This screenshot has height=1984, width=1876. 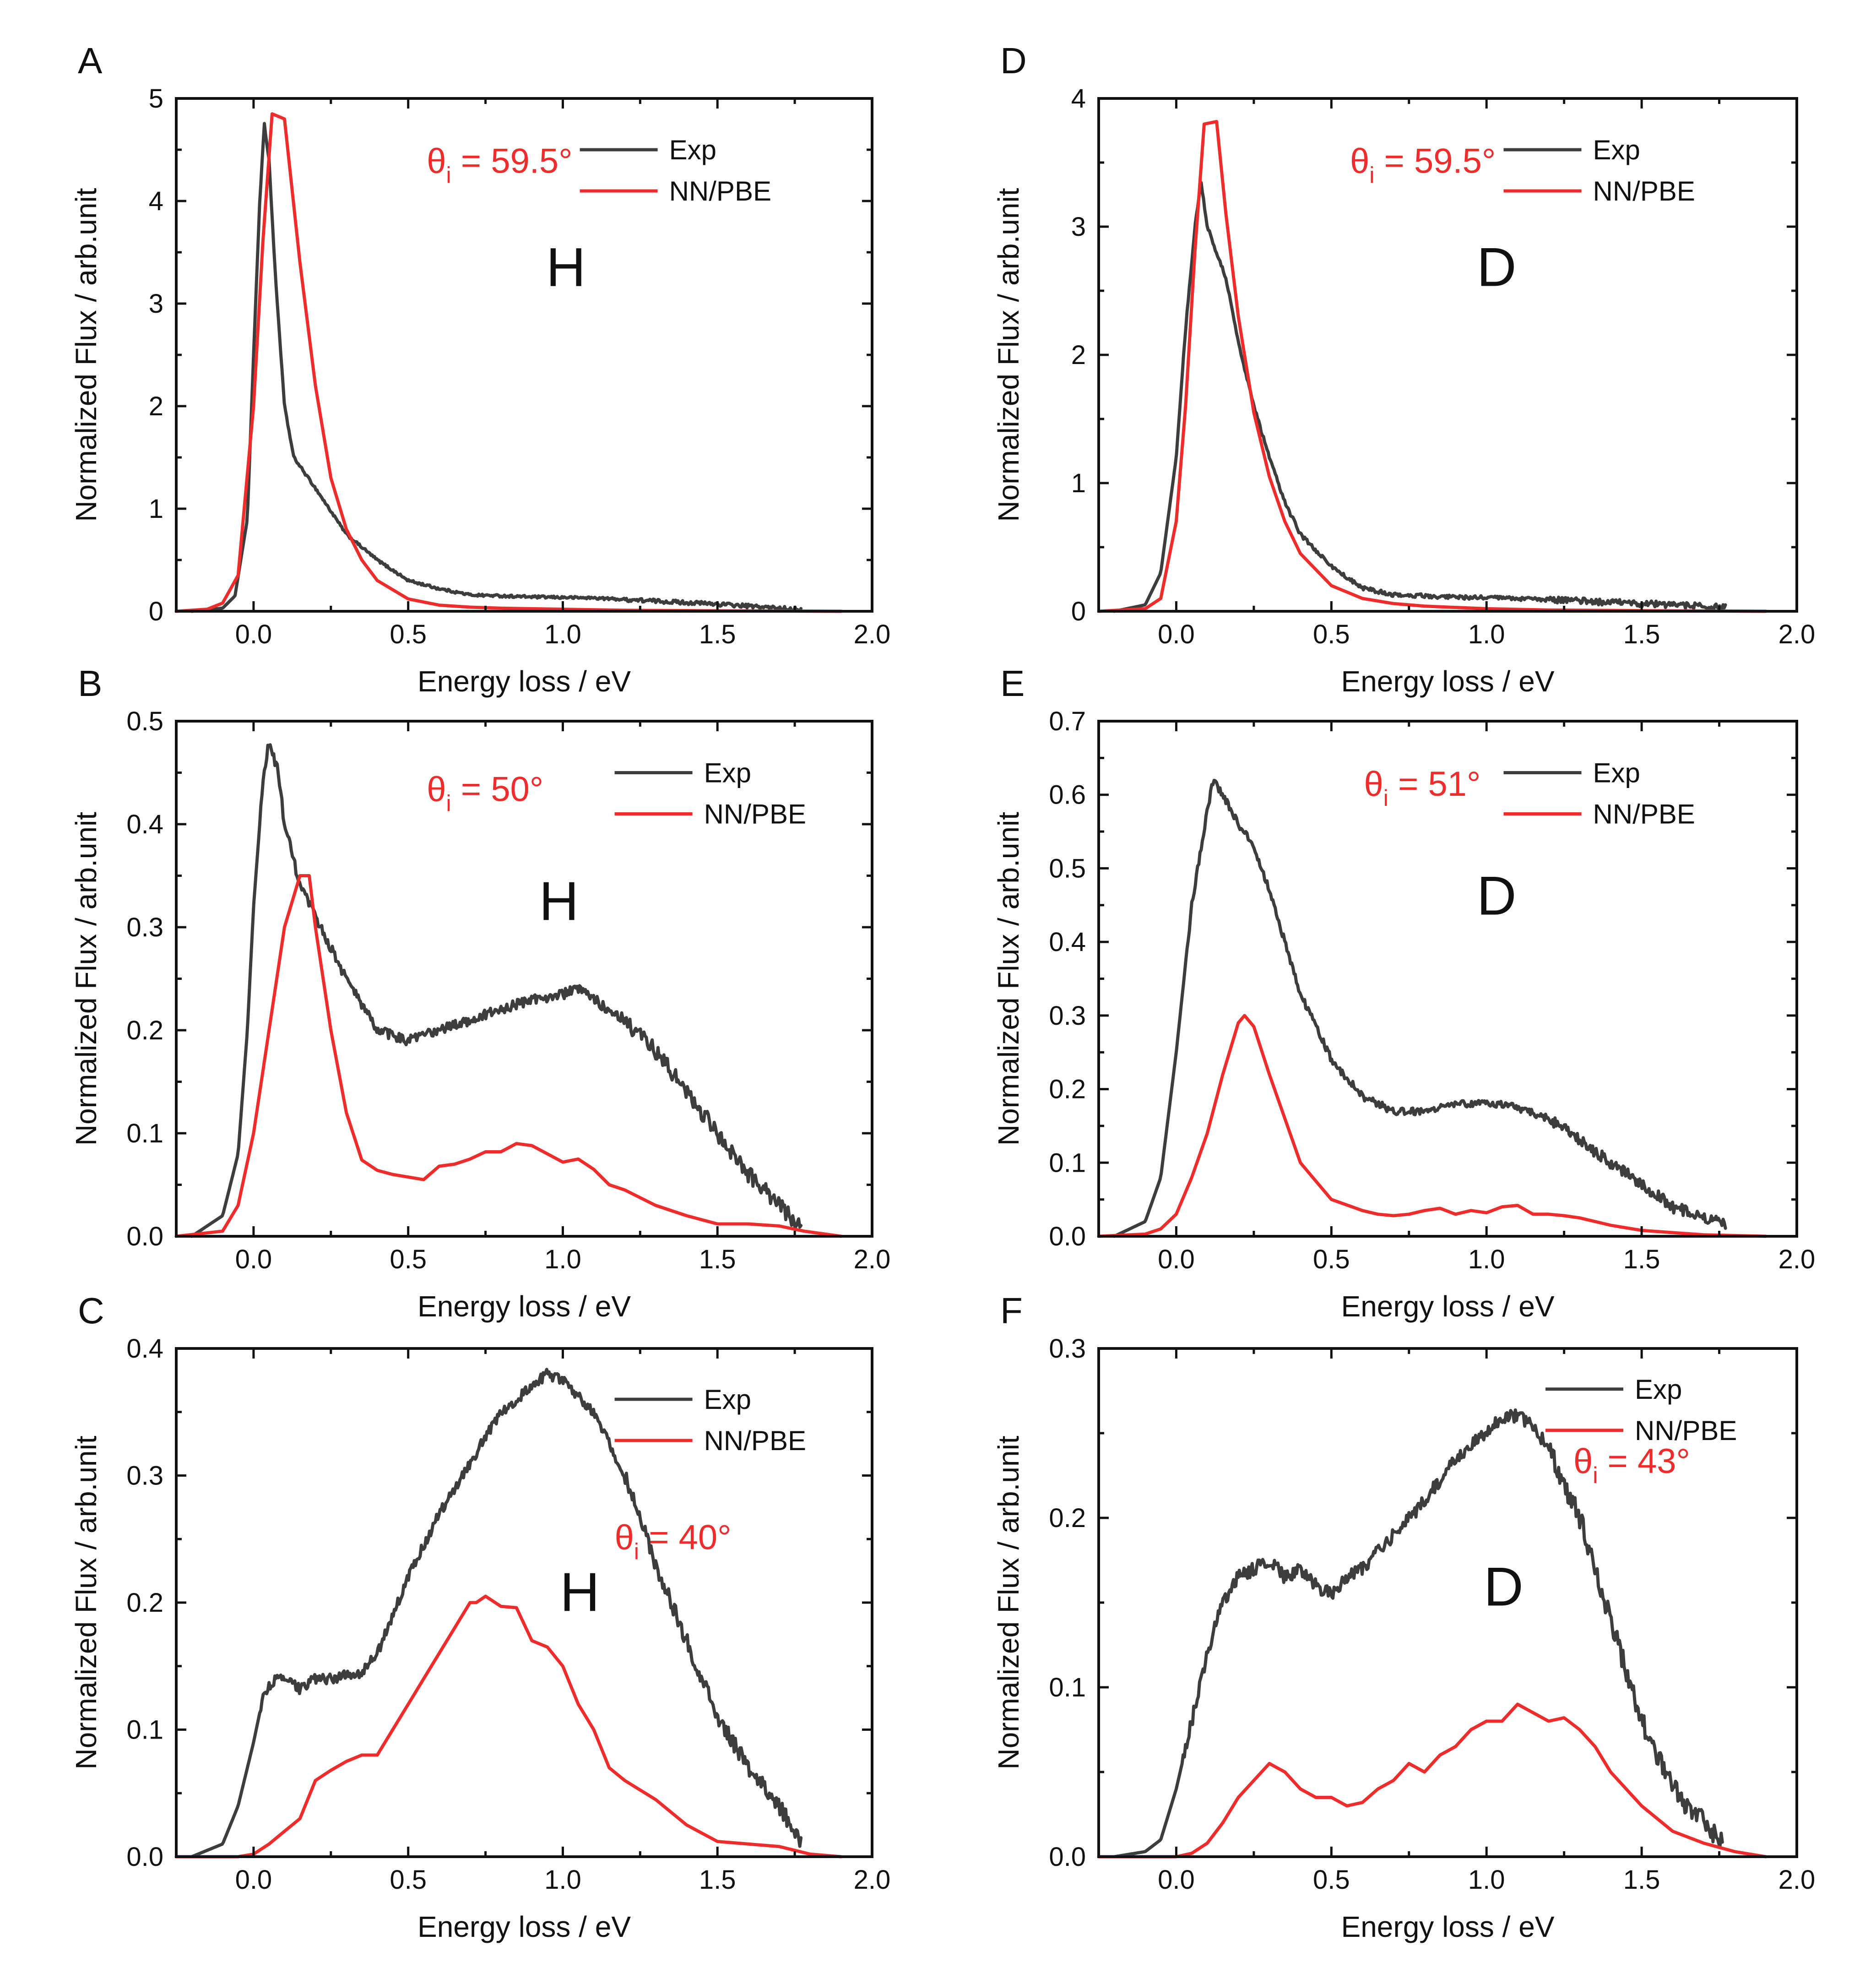 What do you see at coordinates (156, 611) in the screenshot?
I see `y-tick-label: 0` at bounding box center [156, 611].